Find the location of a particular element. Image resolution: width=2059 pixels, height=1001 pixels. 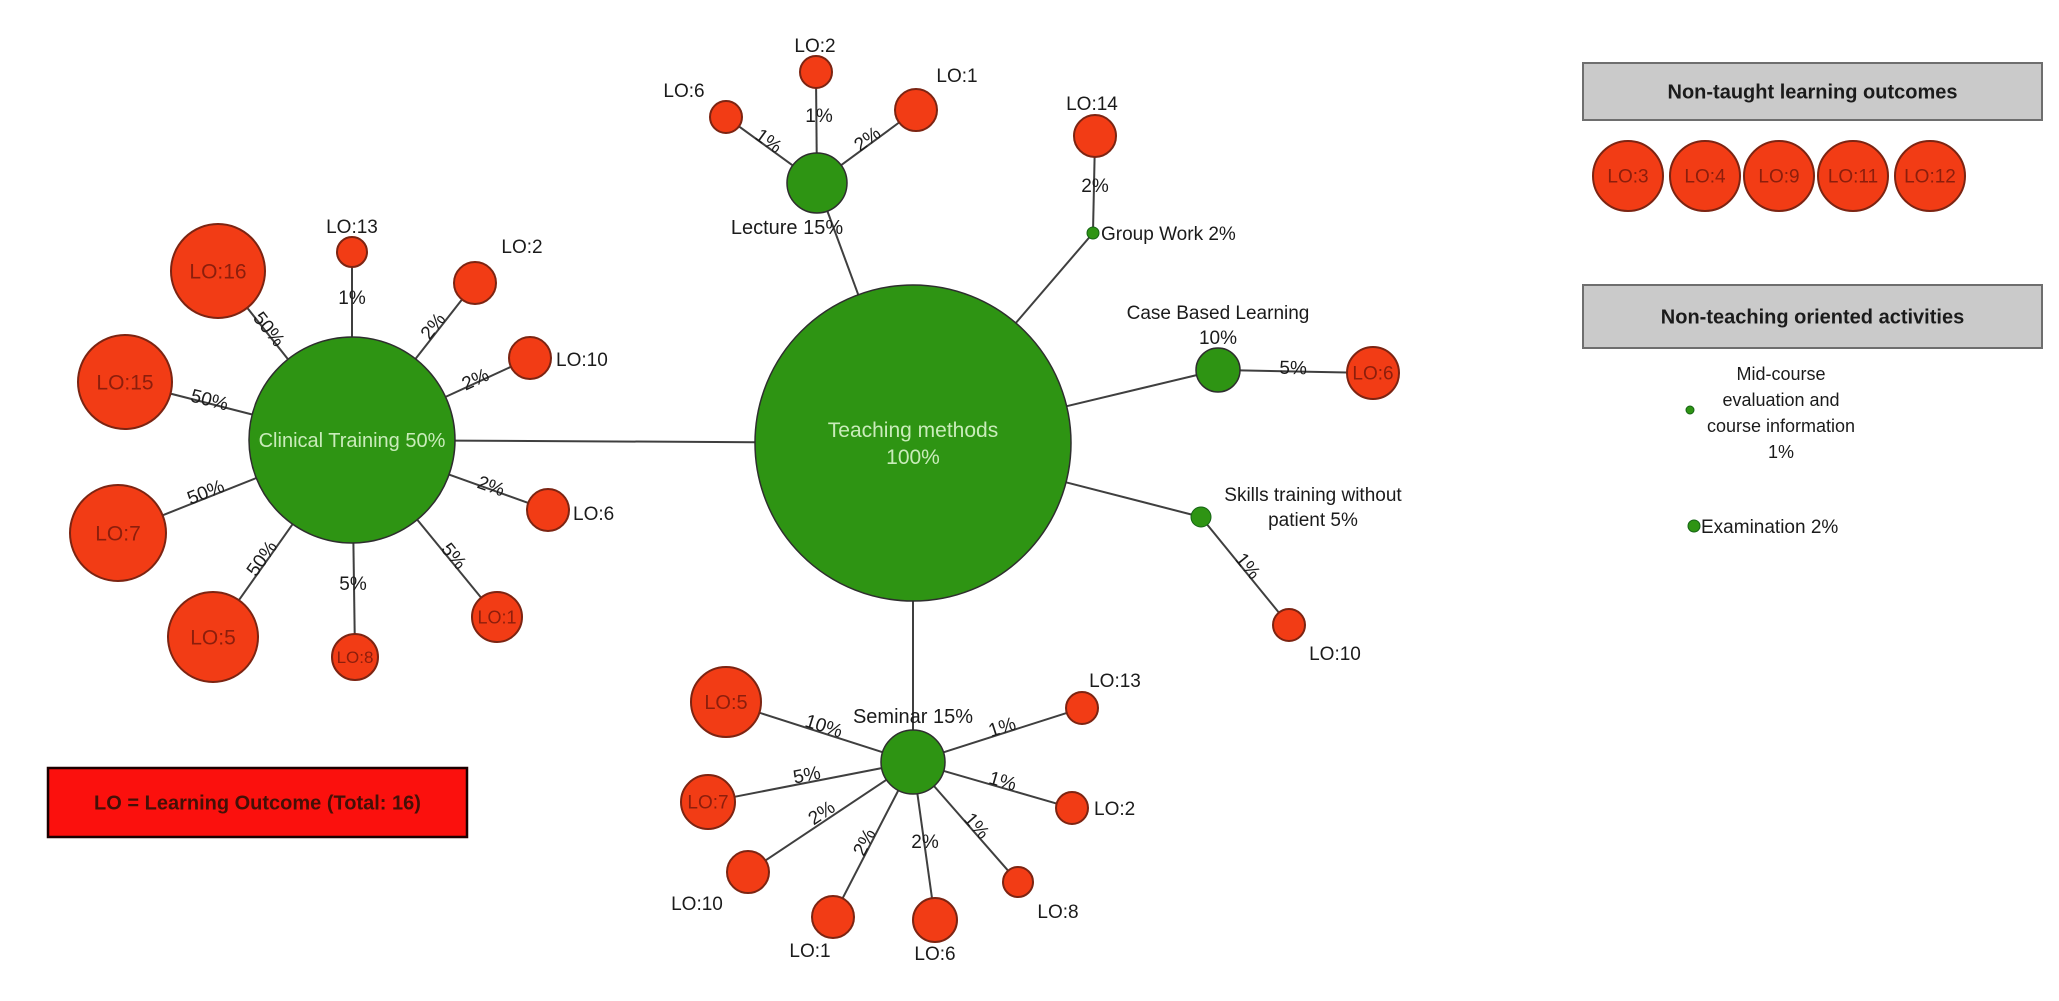

legend-activity-item-1: Examination 2% is located at coordinates (1762, 527).